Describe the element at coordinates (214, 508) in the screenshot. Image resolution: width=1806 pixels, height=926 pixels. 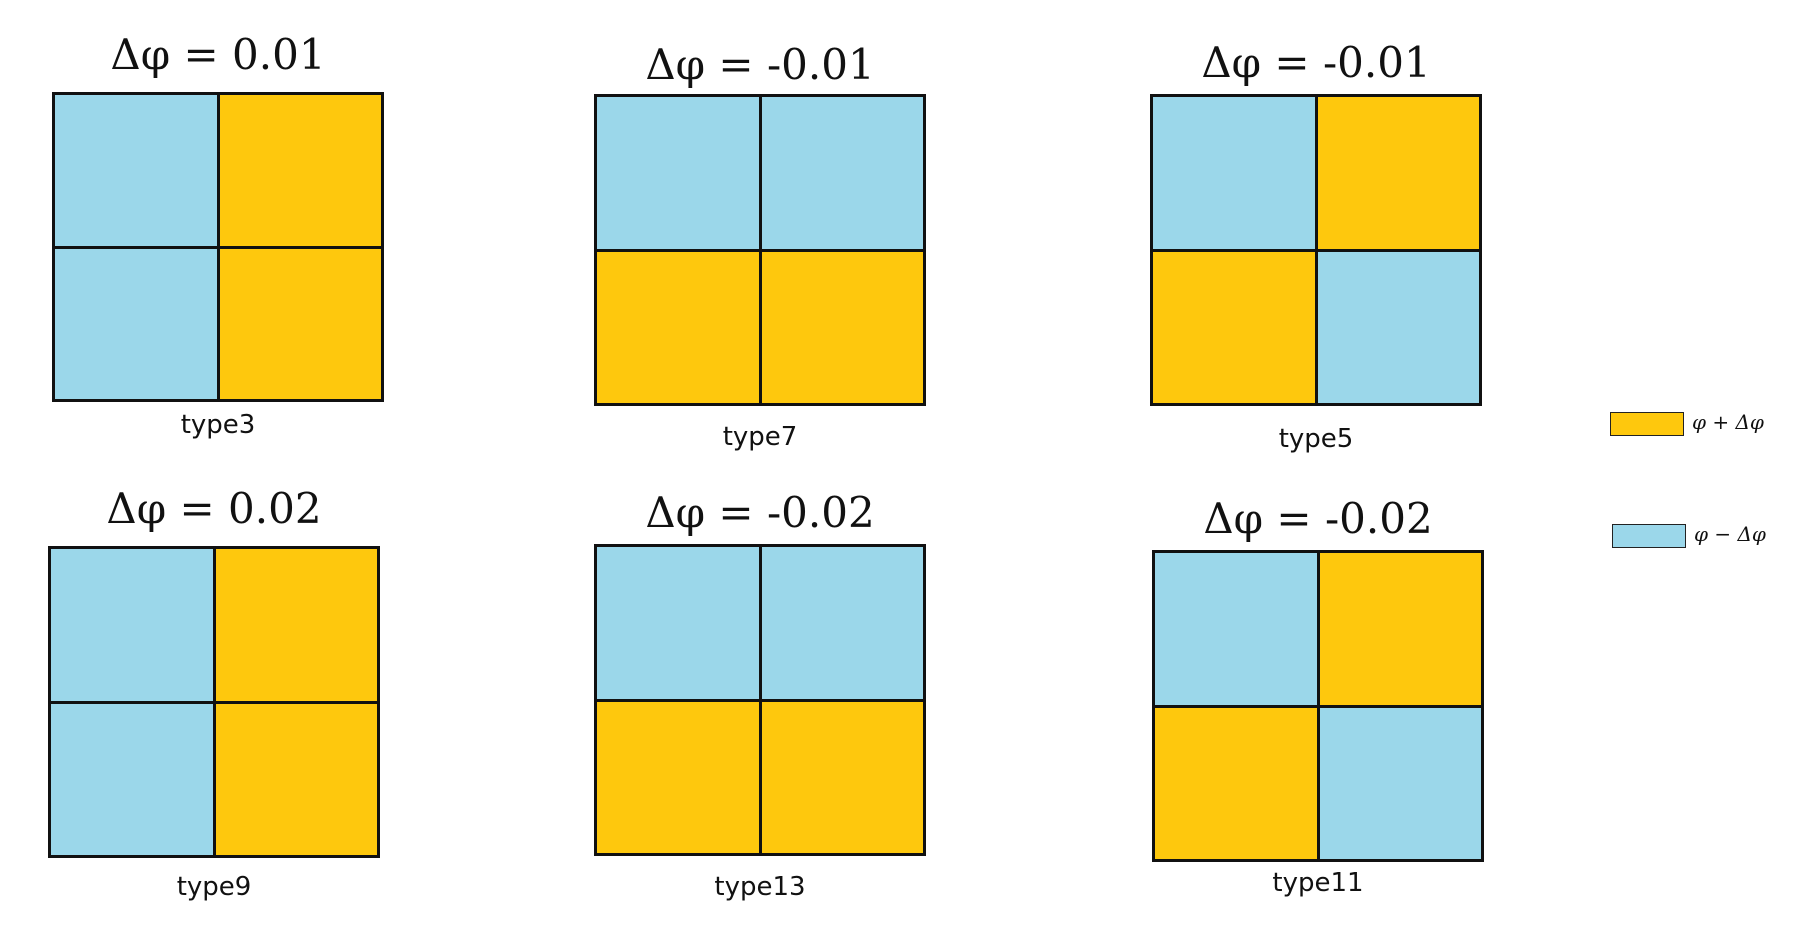
I see `panel-title: Δφ = 0.02` at that location.